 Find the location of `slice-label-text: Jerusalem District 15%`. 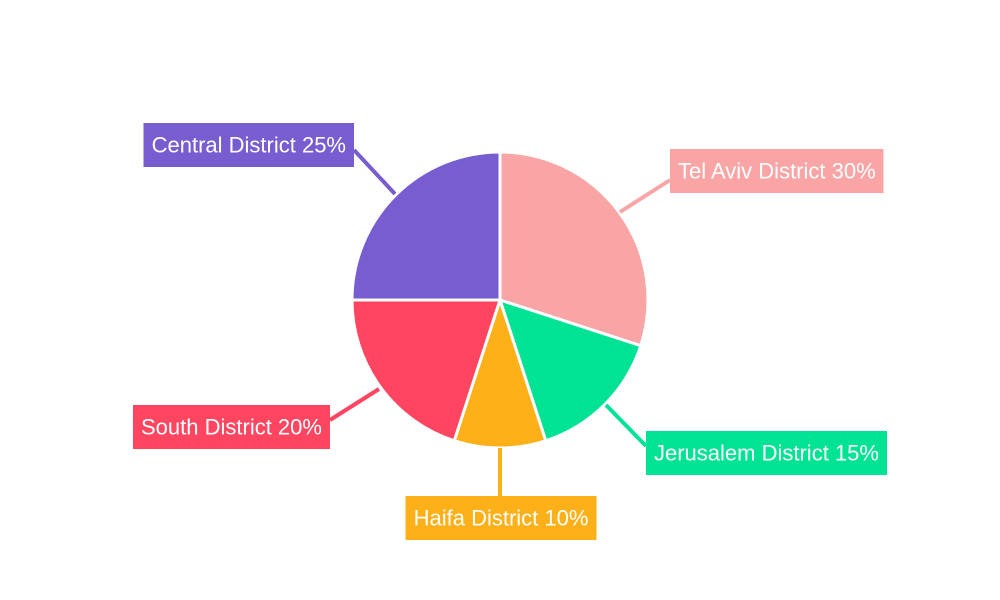

slice-label-text: Jerusalem District 15% is located at coordinates (766, 453).